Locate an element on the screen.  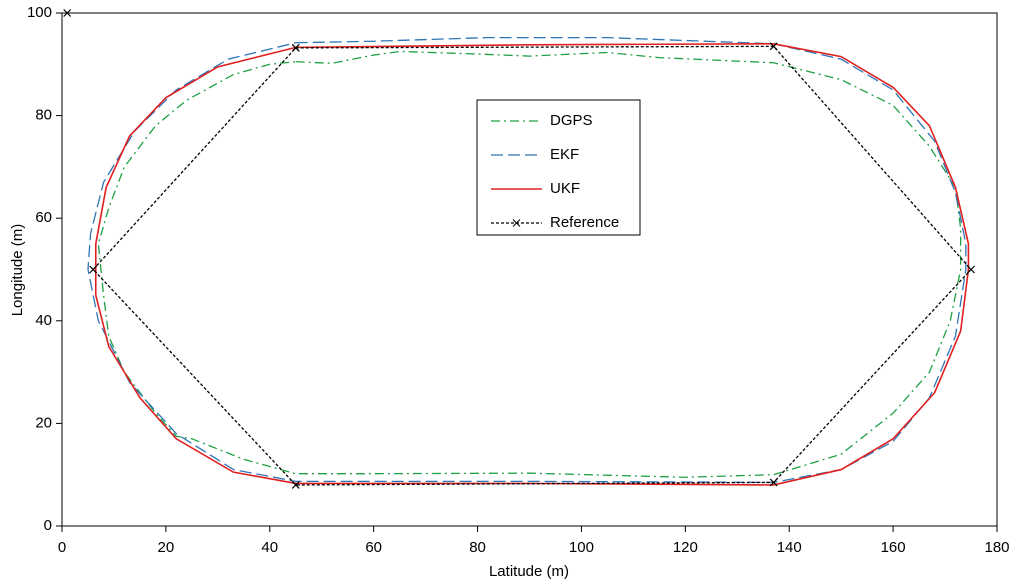
y-tick-label: 20 is located at coordinates (43, 422).